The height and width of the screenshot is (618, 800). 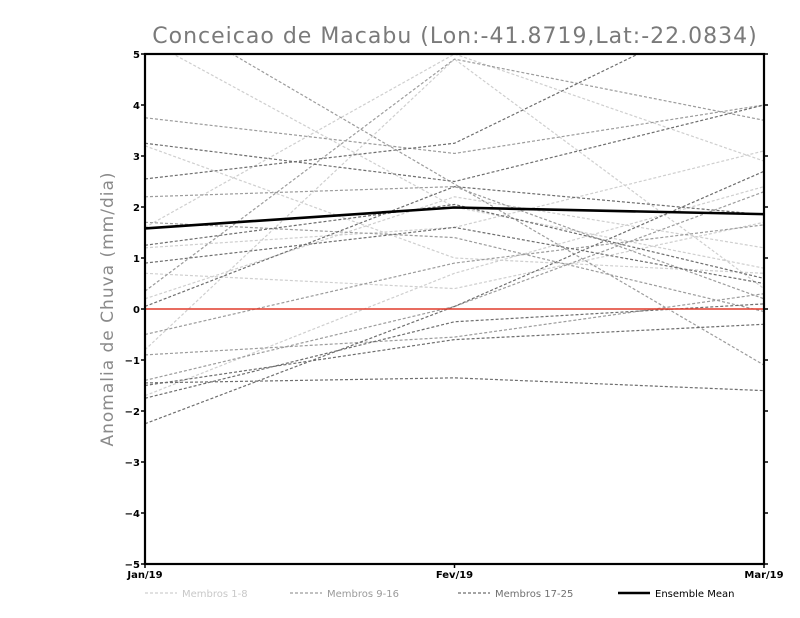 I want to click on y-tick-label: −5, so click(x=132, y=565).